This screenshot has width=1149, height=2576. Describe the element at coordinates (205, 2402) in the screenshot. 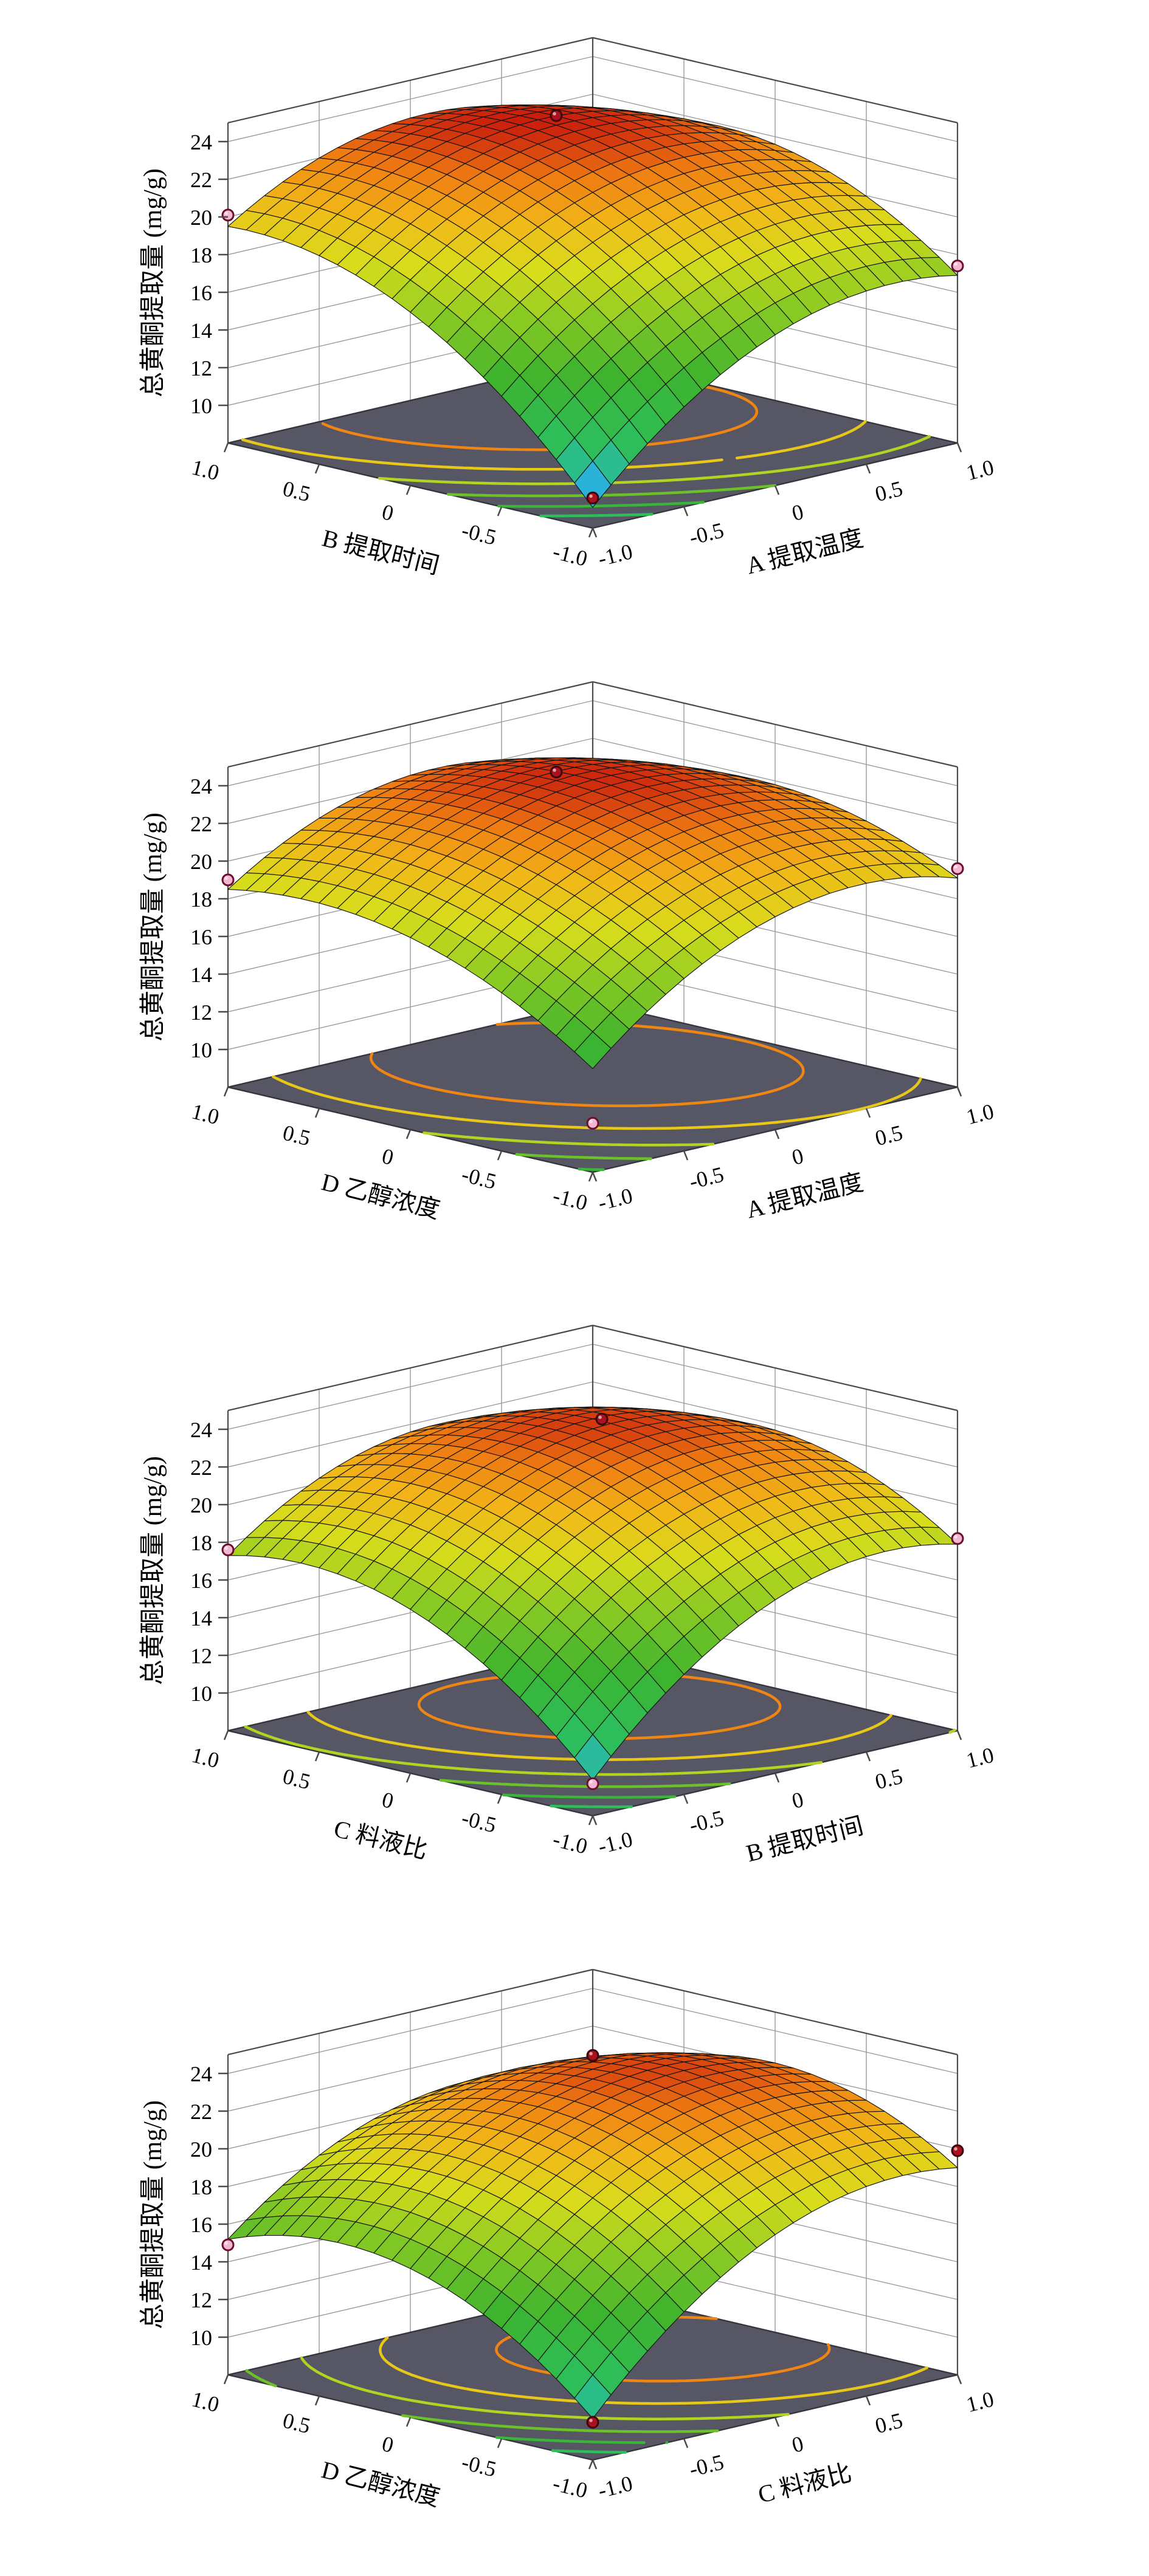

I see `y-tick-label: 1.0` at that location.